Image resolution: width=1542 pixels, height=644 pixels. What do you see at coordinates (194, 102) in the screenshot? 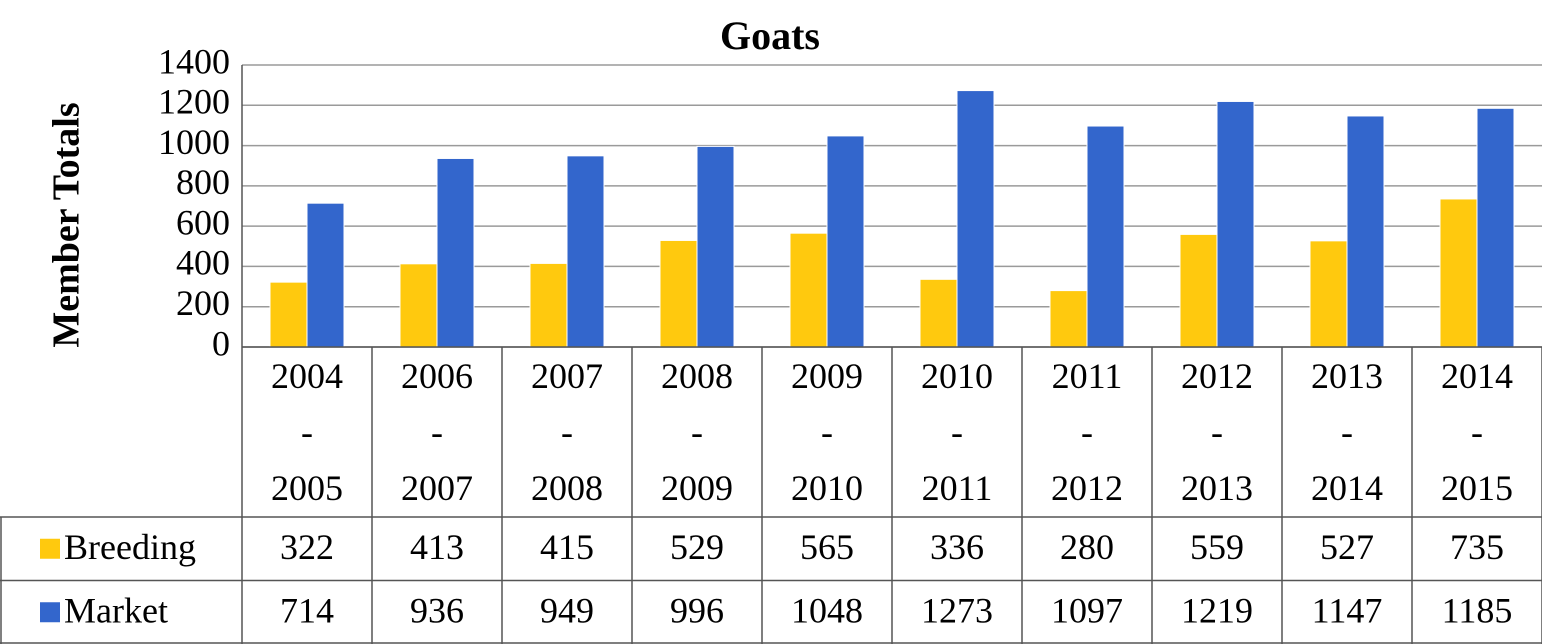
I see `y-tick-label: 1200` at bounding box center [194, 102].